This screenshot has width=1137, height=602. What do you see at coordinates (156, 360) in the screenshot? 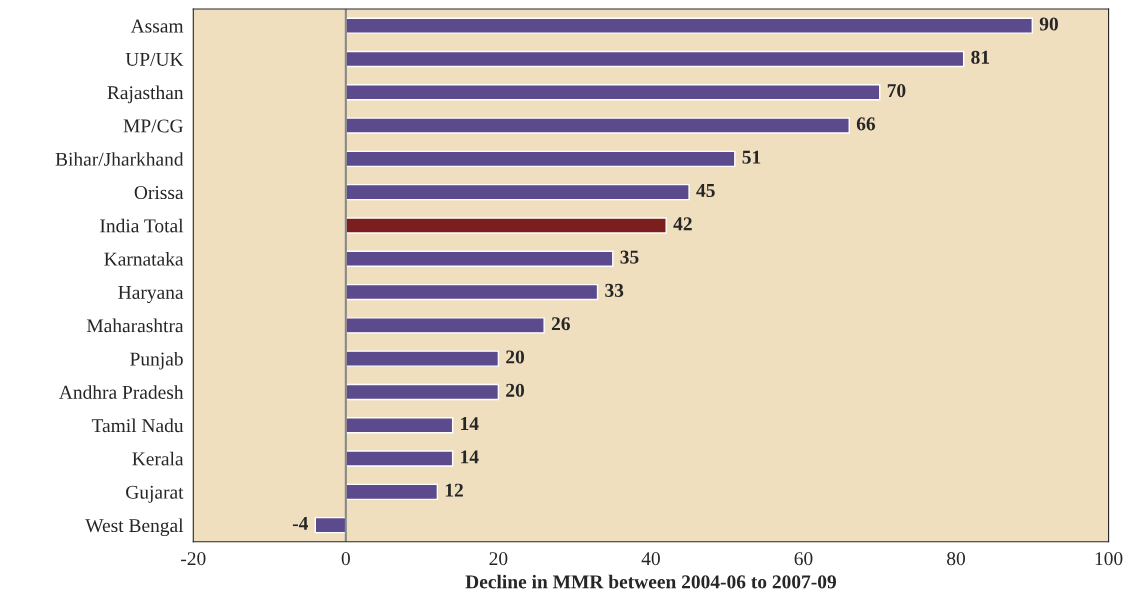
I see `y-tick-label: Punjab` at bounding box center [156, 360].